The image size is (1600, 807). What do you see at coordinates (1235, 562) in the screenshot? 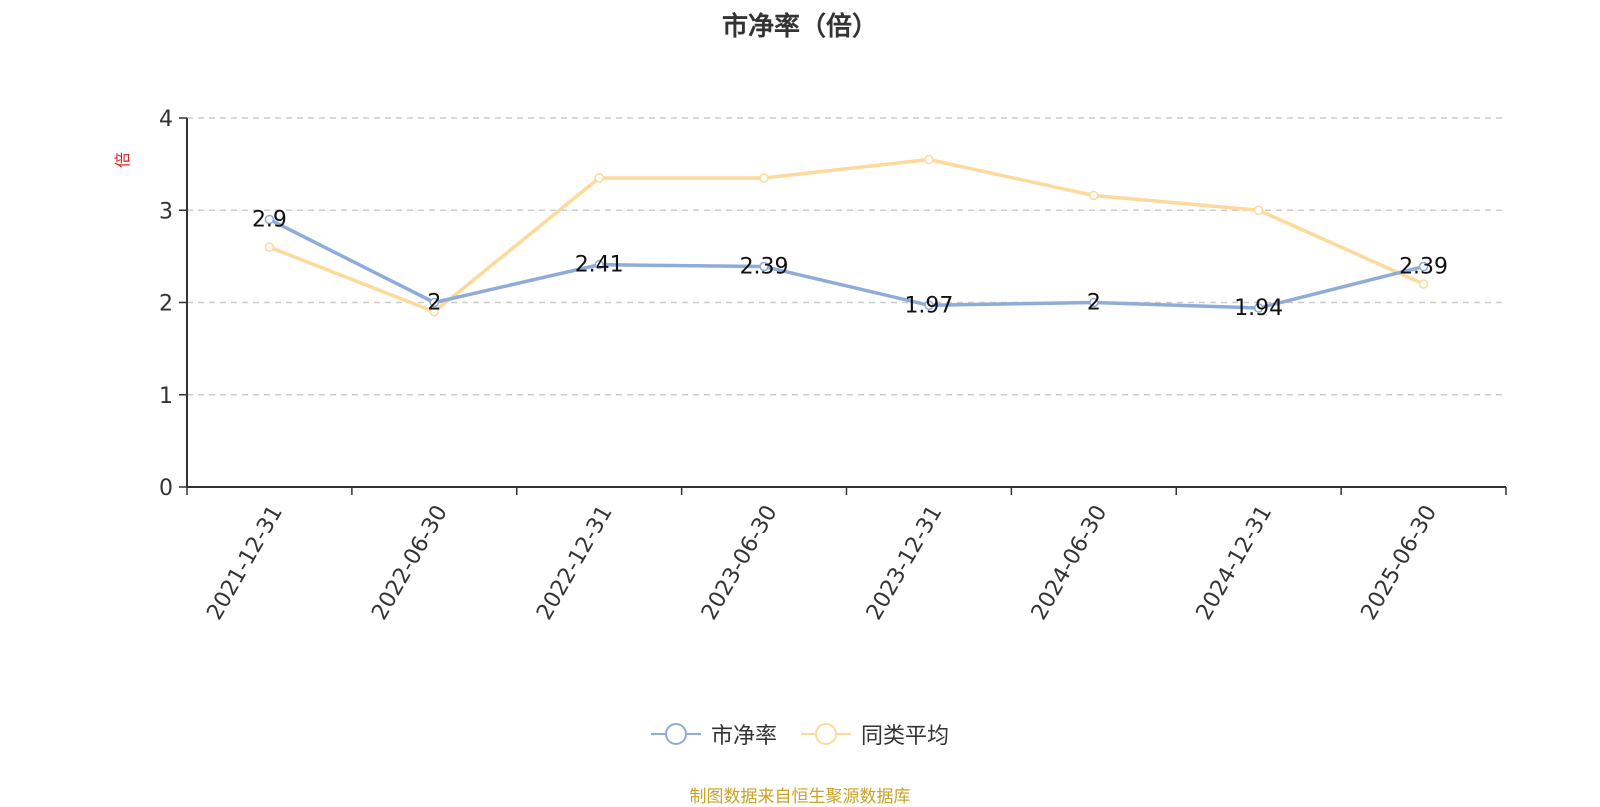
I see `x-tick-label: 2024-12-31` at bounding box center [1235, 562].